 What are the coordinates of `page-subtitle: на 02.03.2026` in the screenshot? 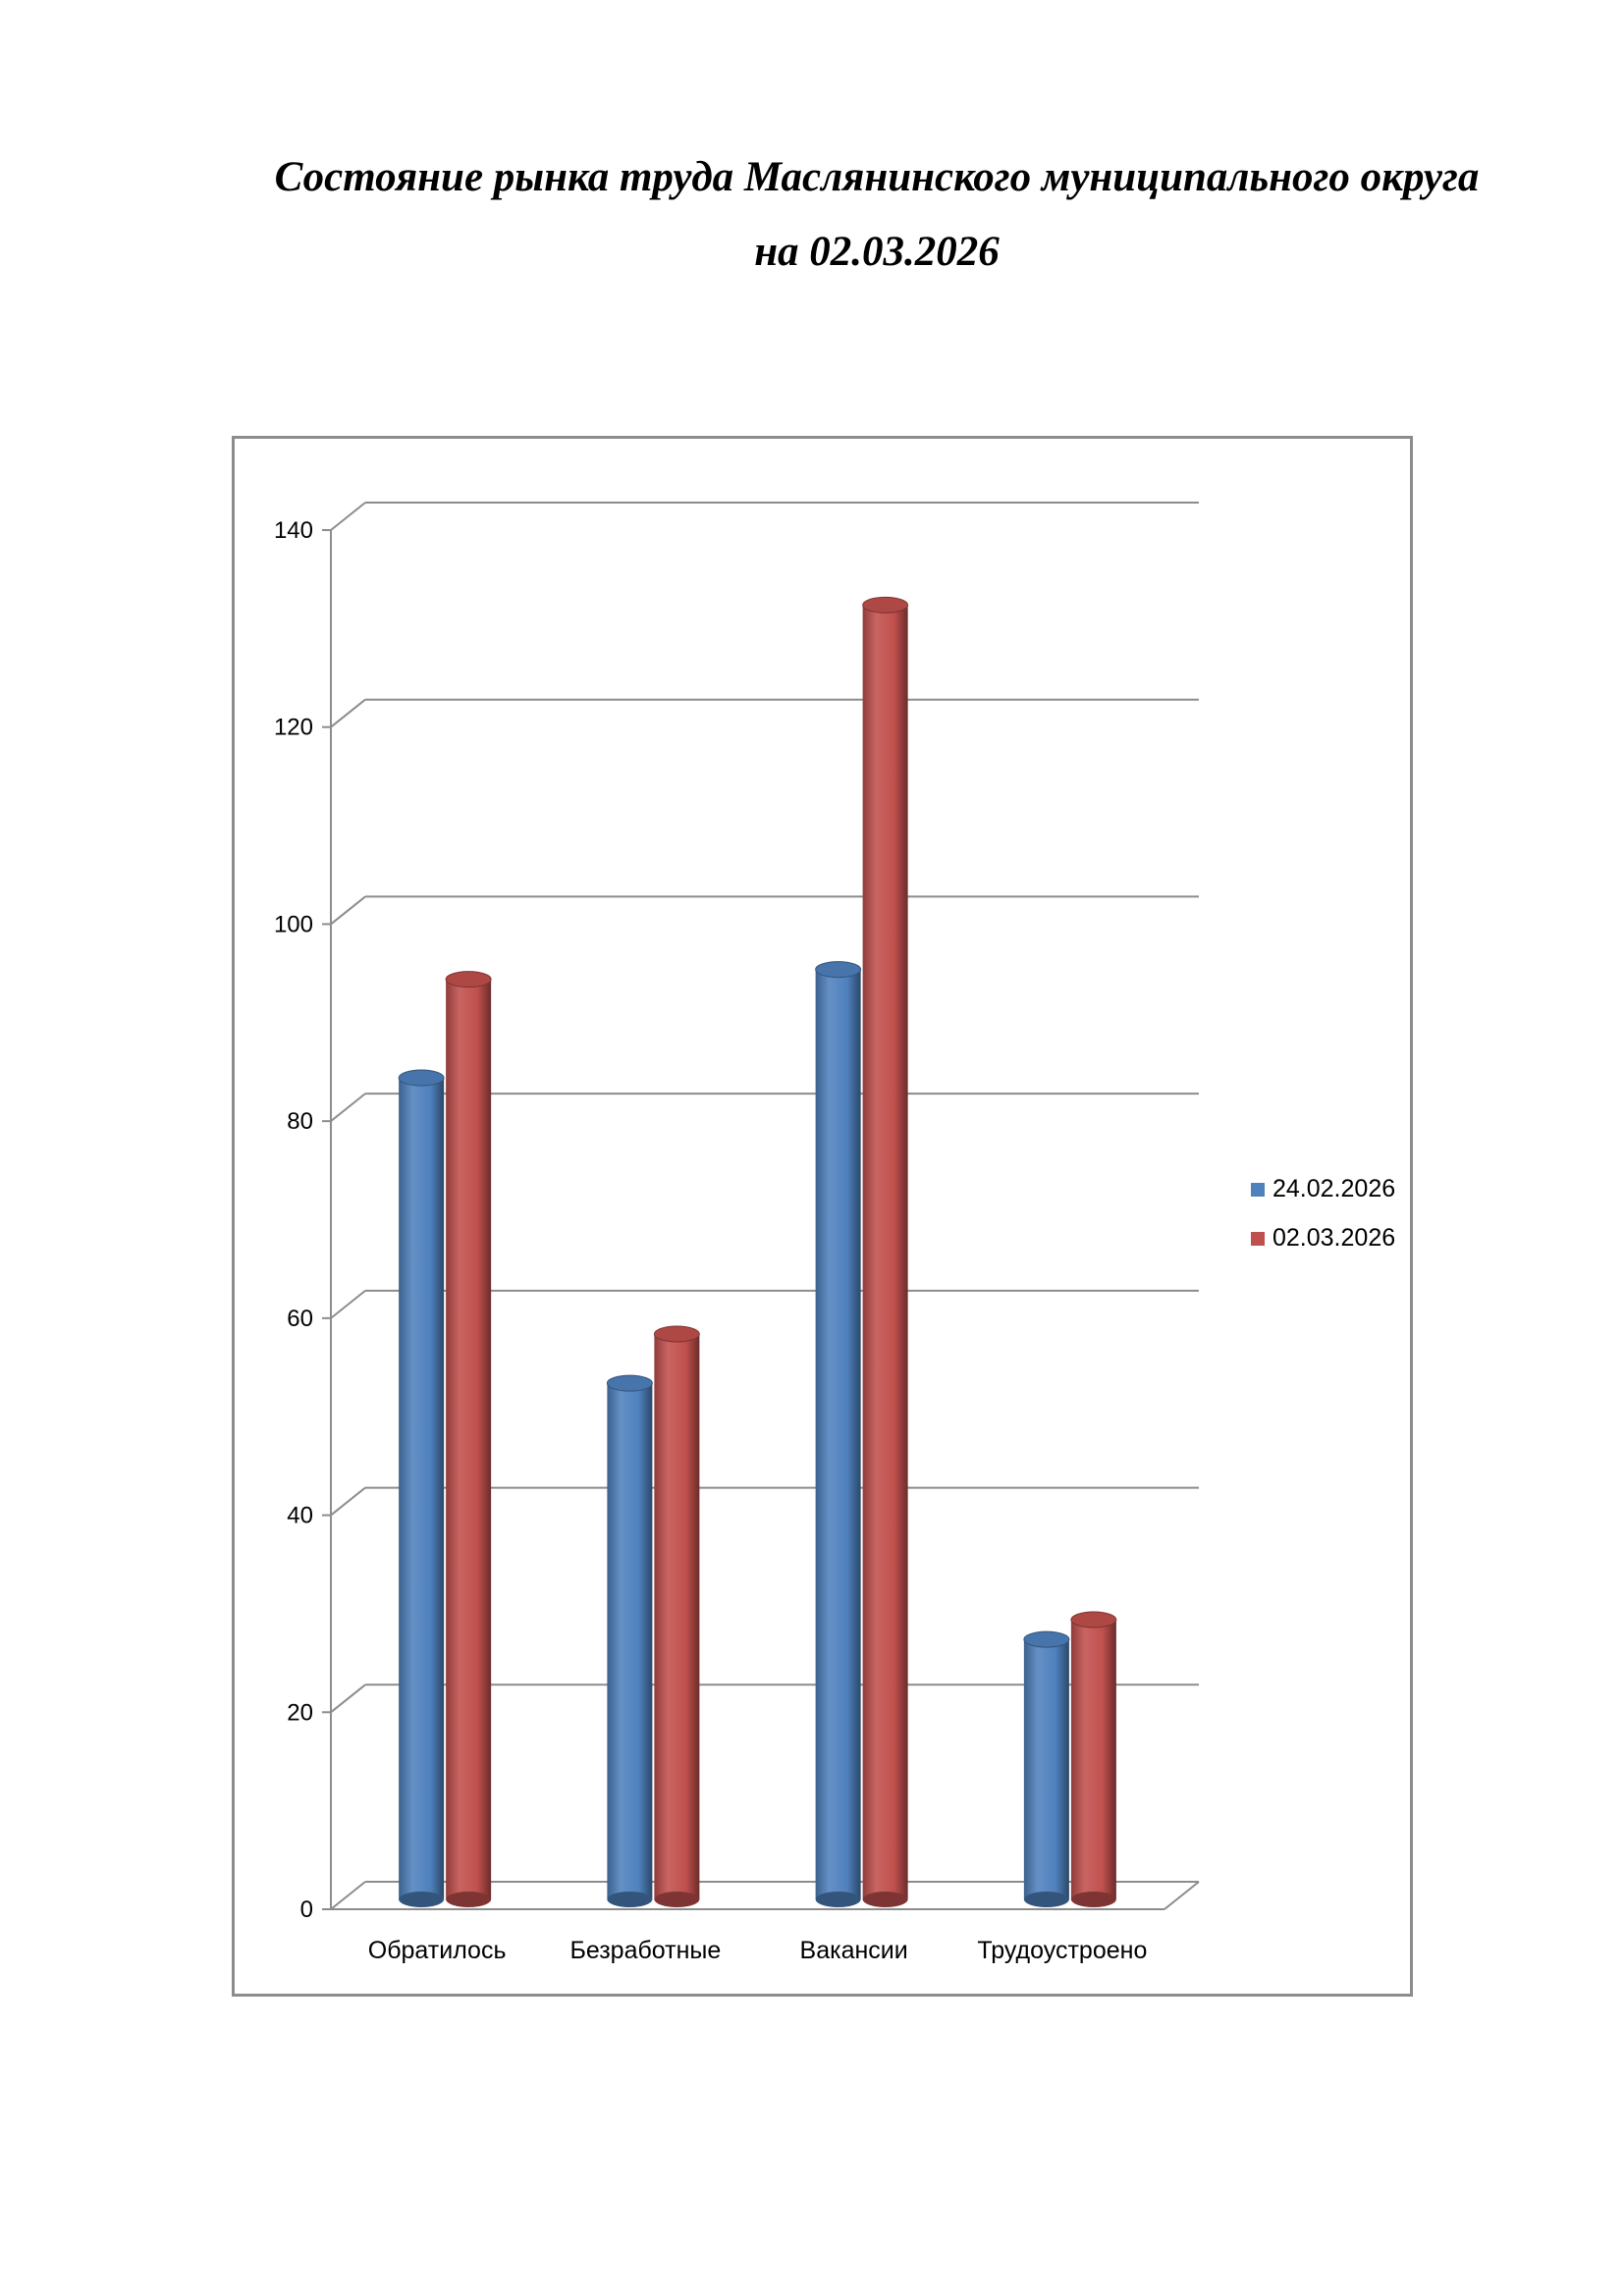 It's located at (877, 252).